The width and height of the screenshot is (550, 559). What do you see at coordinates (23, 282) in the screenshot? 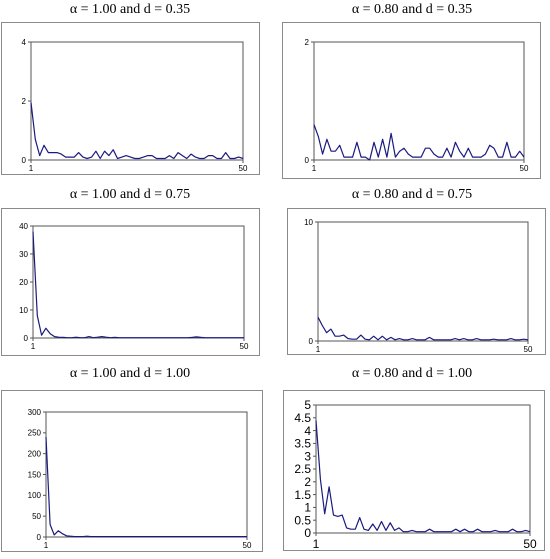
I see `y-tick-label-3-2: 20` at bounding box center [23, 282].